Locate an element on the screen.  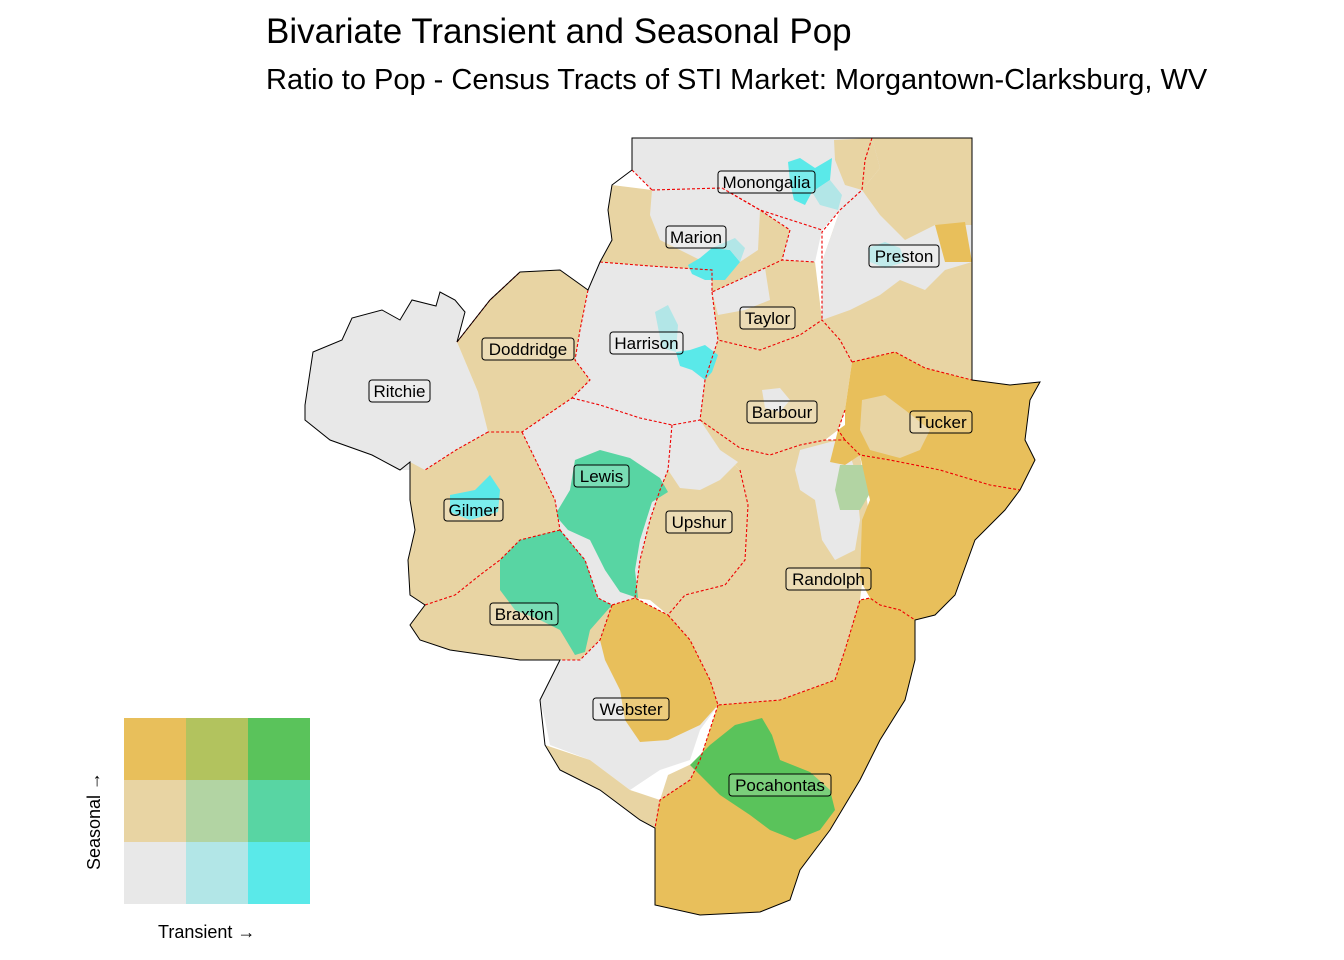
tract-region-gilmer-transient is located at coordinates (475, 497).